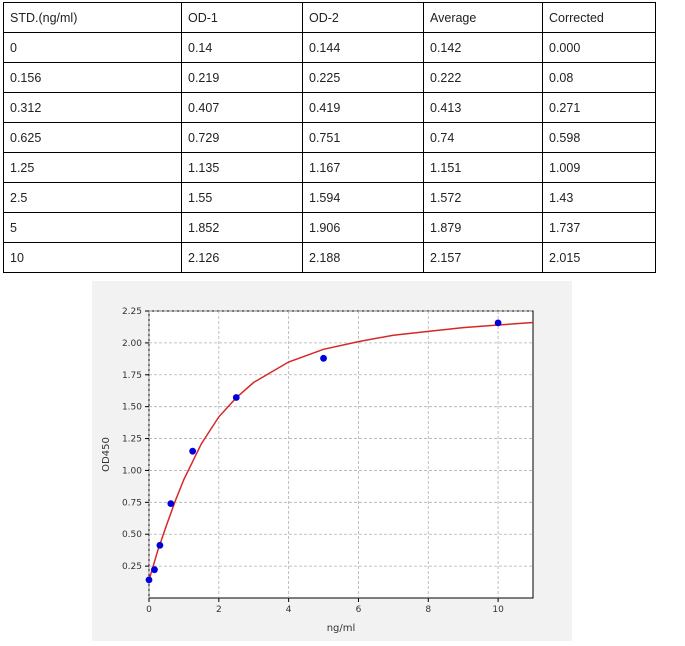 The width and height of the screenshot is (685, 646). What do you see at coordinates (341, 628) in the screenshot?
I see `x-axis-label: ng/ml` at bounding box center [341, 628].